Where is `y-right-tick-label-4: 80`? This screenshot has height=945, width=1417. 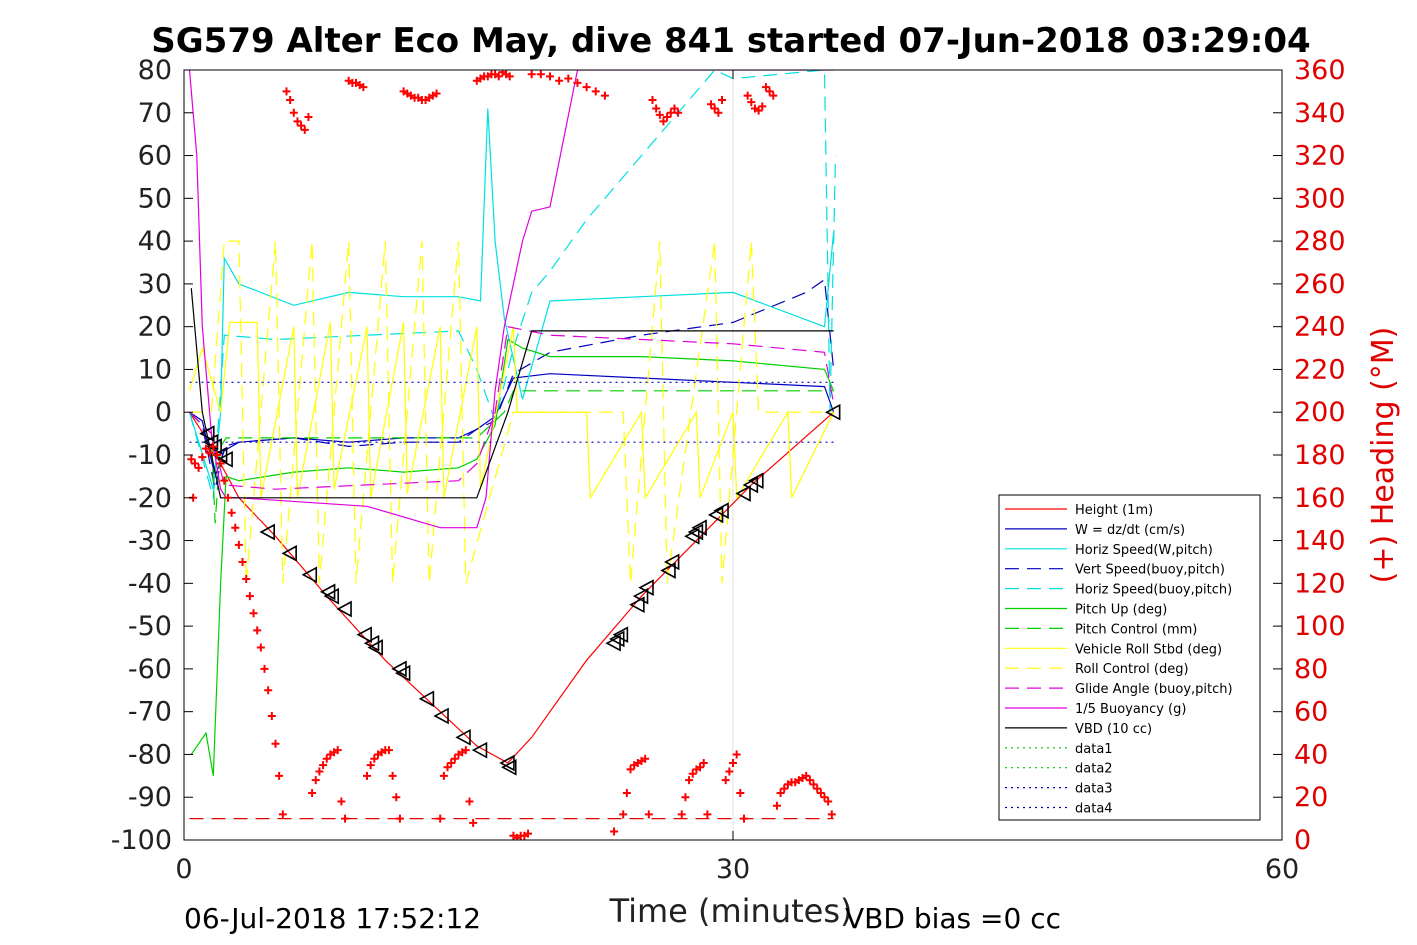 y-right-tick-label-4: 80 is located at coordinates (1311, 669).